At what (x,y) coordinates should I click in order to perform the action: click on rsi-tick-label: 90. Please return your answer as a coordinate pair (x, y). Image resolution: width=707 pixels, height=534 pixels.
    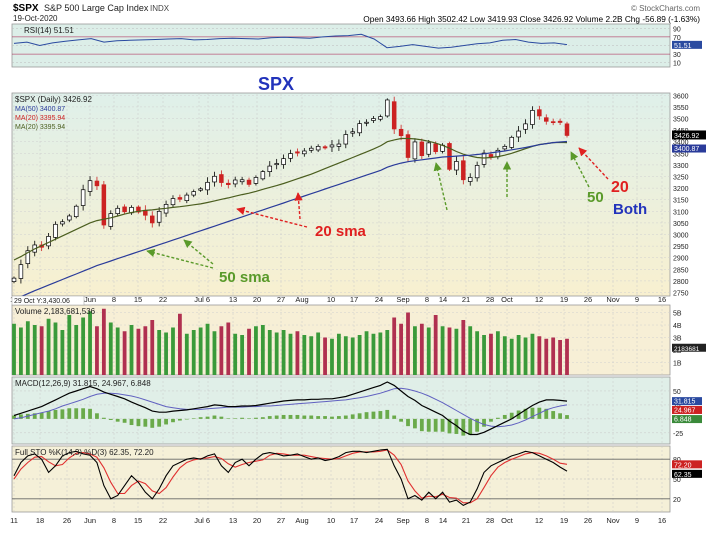
    Looking at the image, I should click on (677, 29).